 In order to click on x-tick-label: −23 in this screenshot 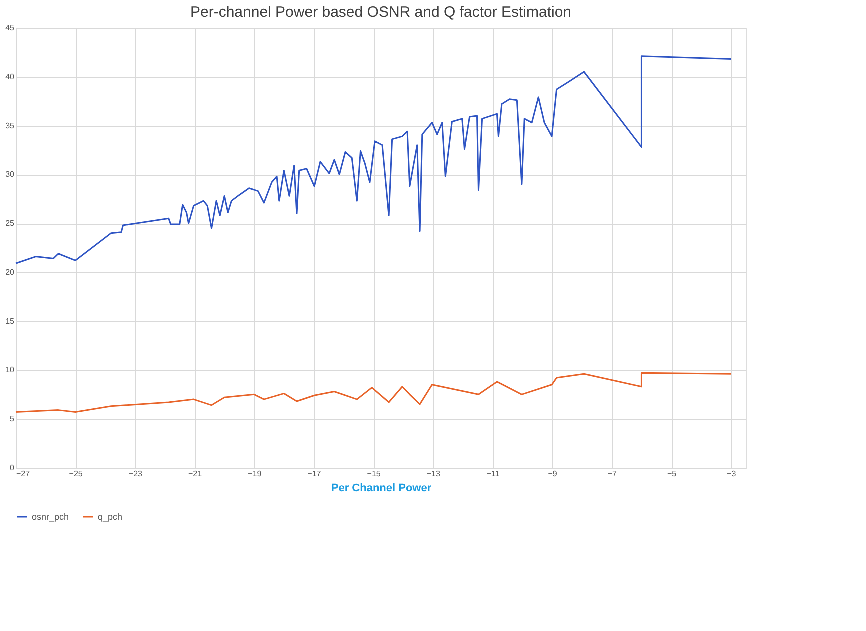, I will do `click(136, 474)`.